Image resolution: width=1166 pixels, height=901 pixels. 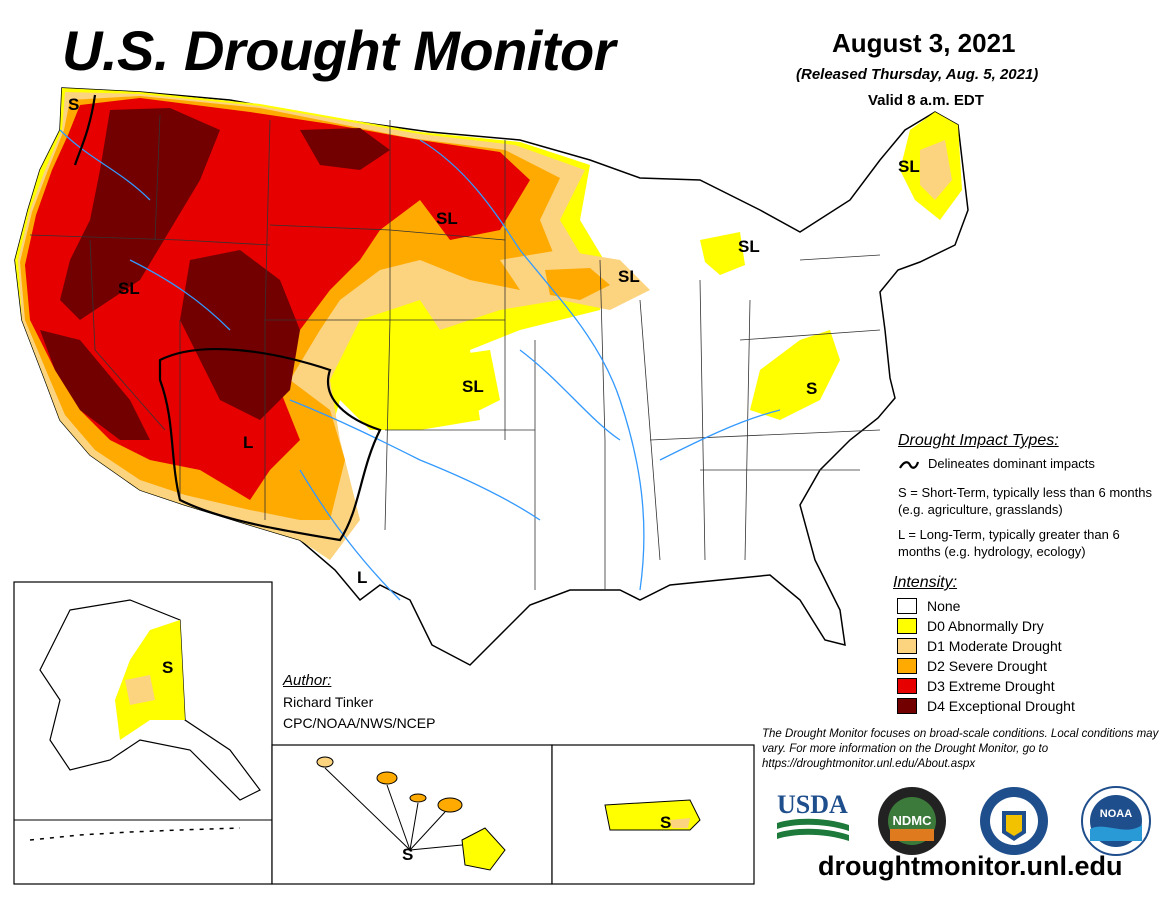 I want to click on pr-d1, so click(x=680, y=823).